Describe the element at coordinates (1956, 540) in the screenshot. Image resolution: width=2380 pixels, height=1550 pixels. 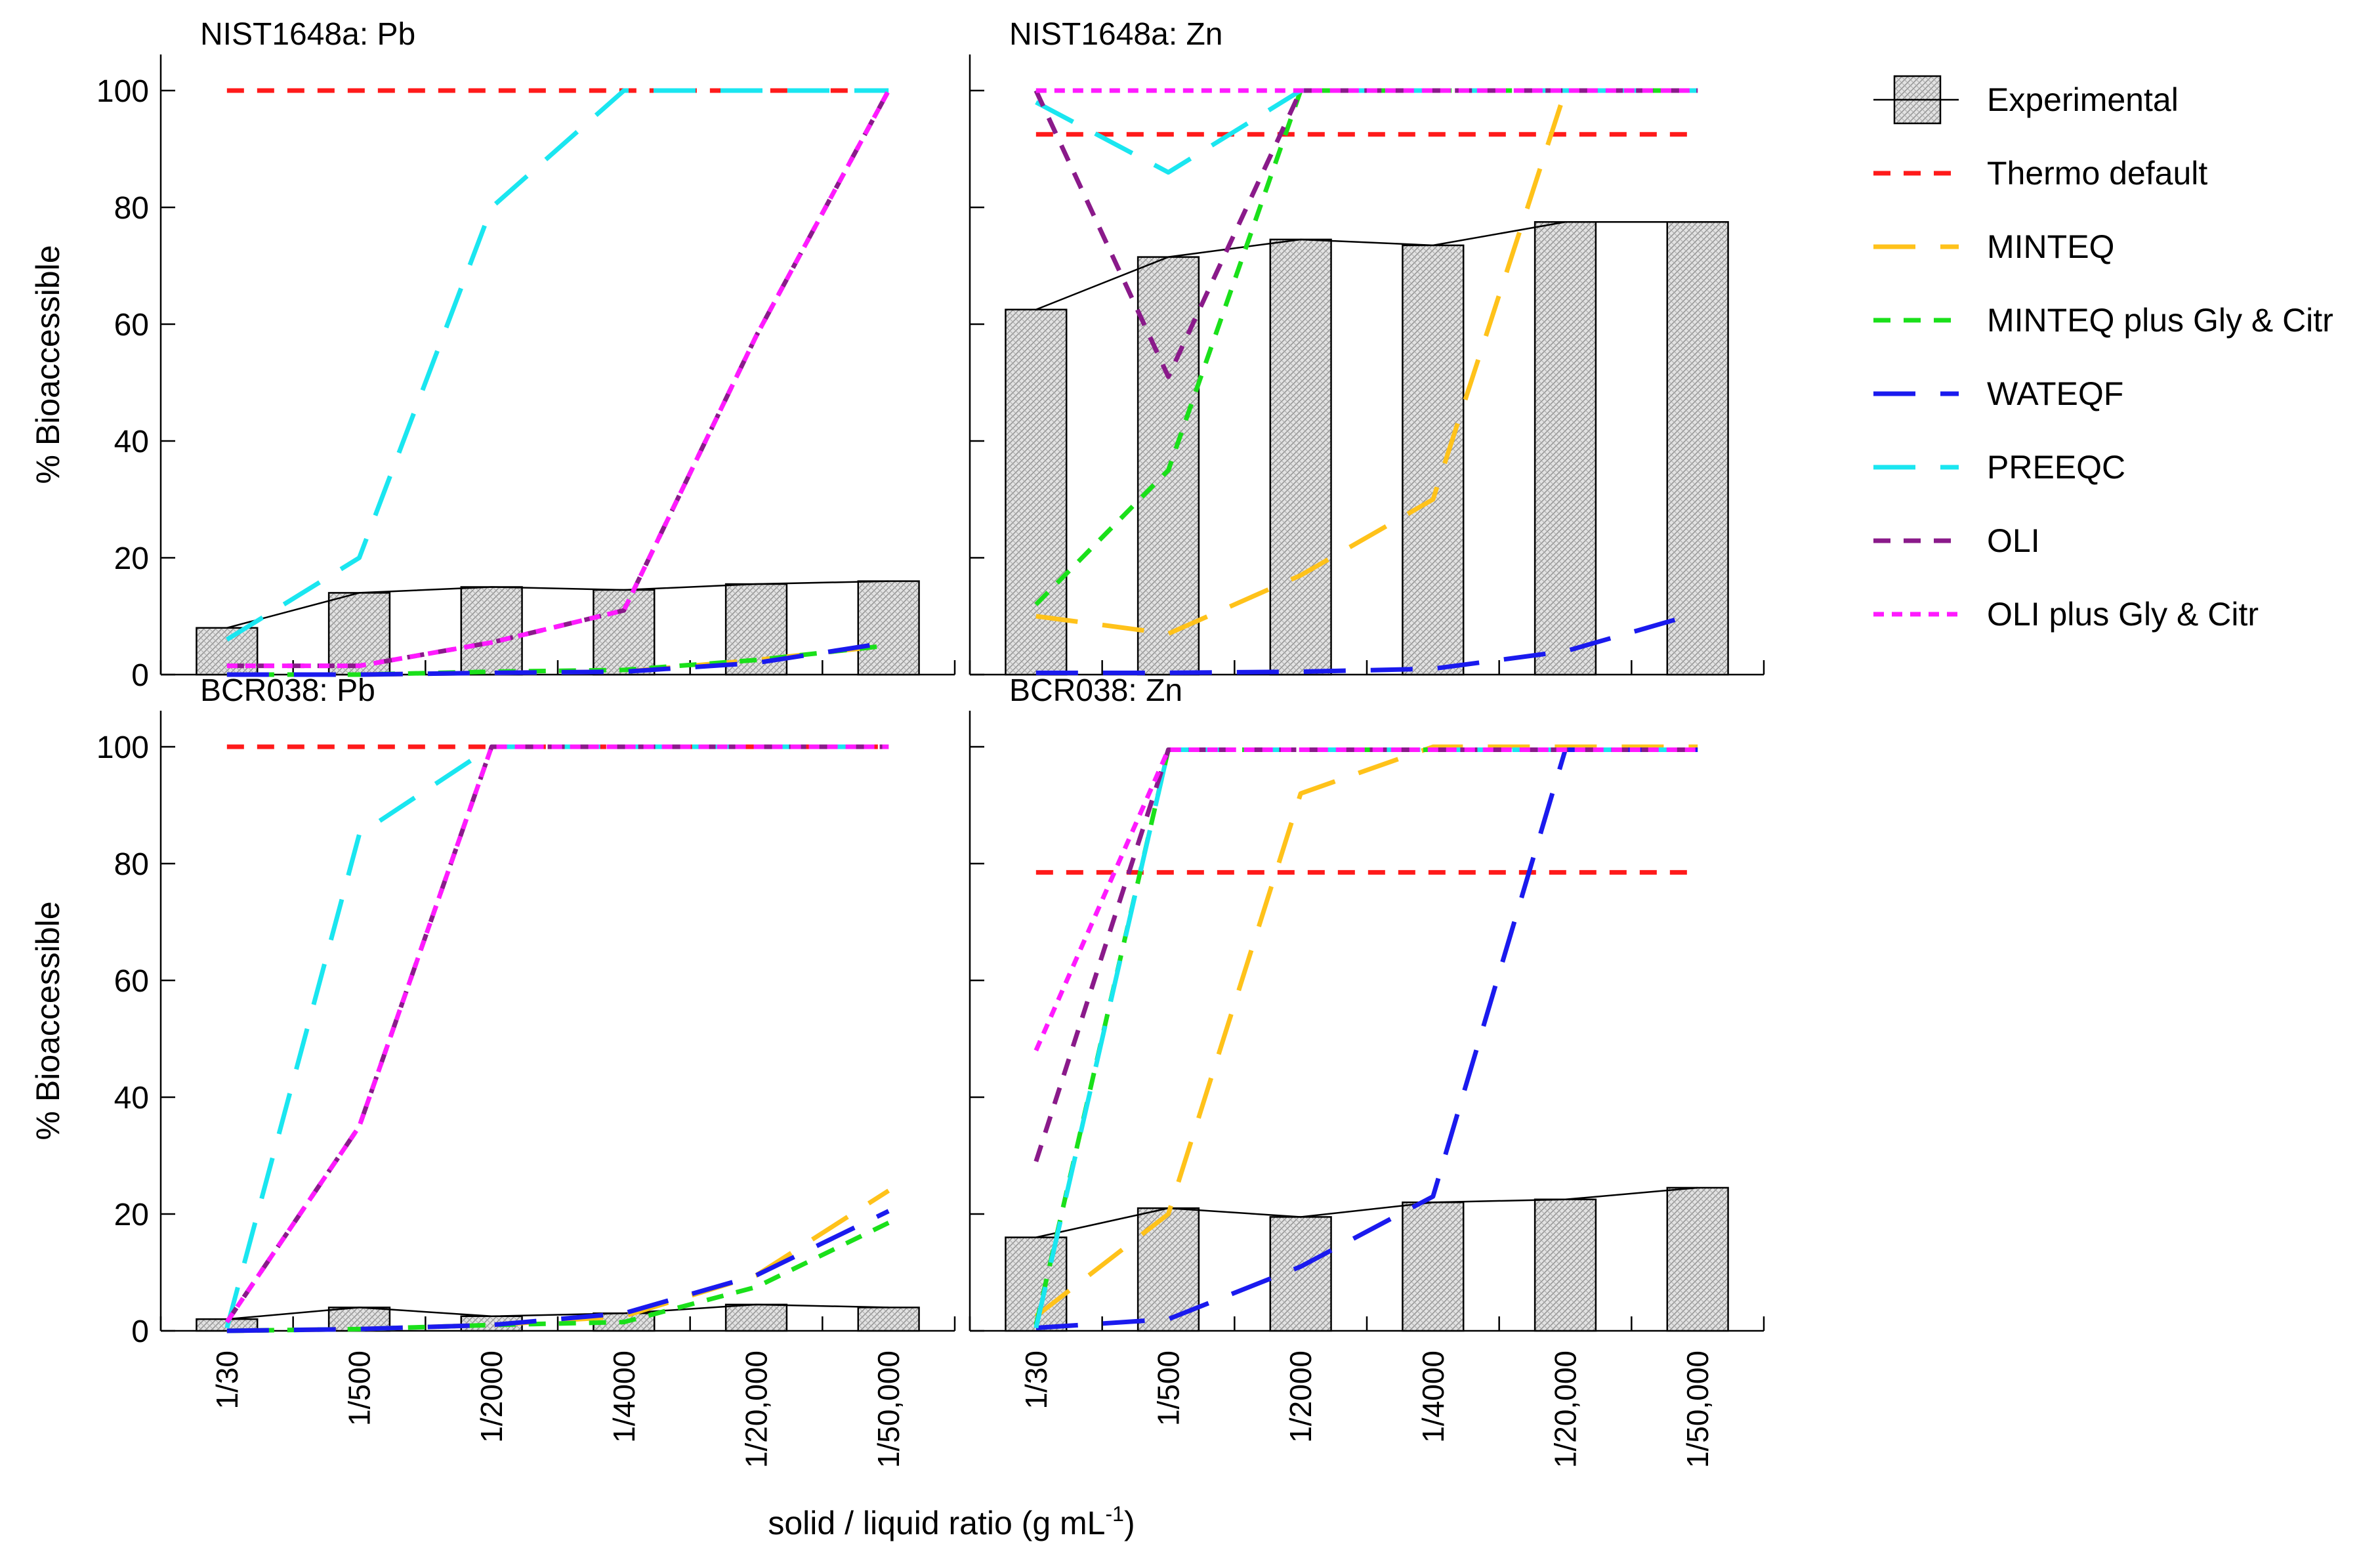
I see `legend-item-oli: OLI` at that location.